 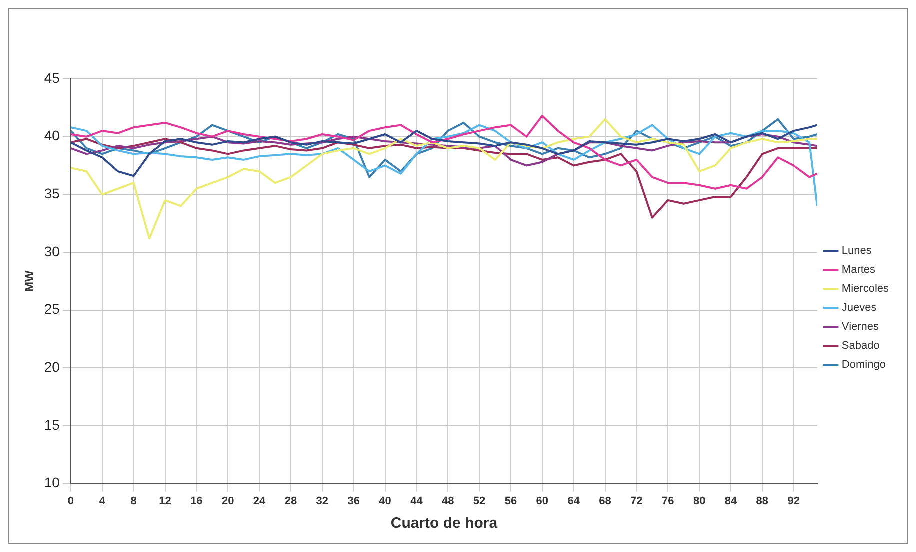 What do you see at coordinates (52, 136) in the screenshot?
I see `y-tick-label: 40` at bounding box center [52, 136].